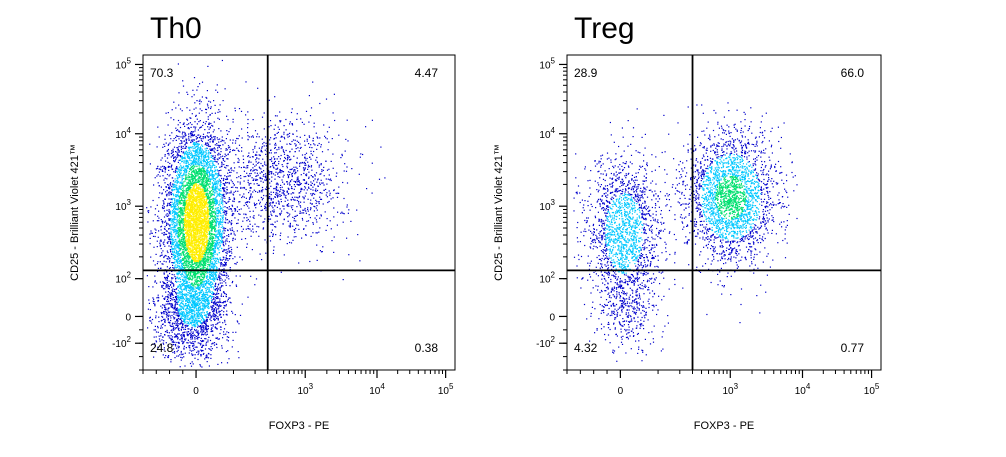 This screenshot has width=1006, height=457. Describe the element at coordinates (427, 73) in the screenshot. I see `quadrant-label-top-right: 4.47` at that location.